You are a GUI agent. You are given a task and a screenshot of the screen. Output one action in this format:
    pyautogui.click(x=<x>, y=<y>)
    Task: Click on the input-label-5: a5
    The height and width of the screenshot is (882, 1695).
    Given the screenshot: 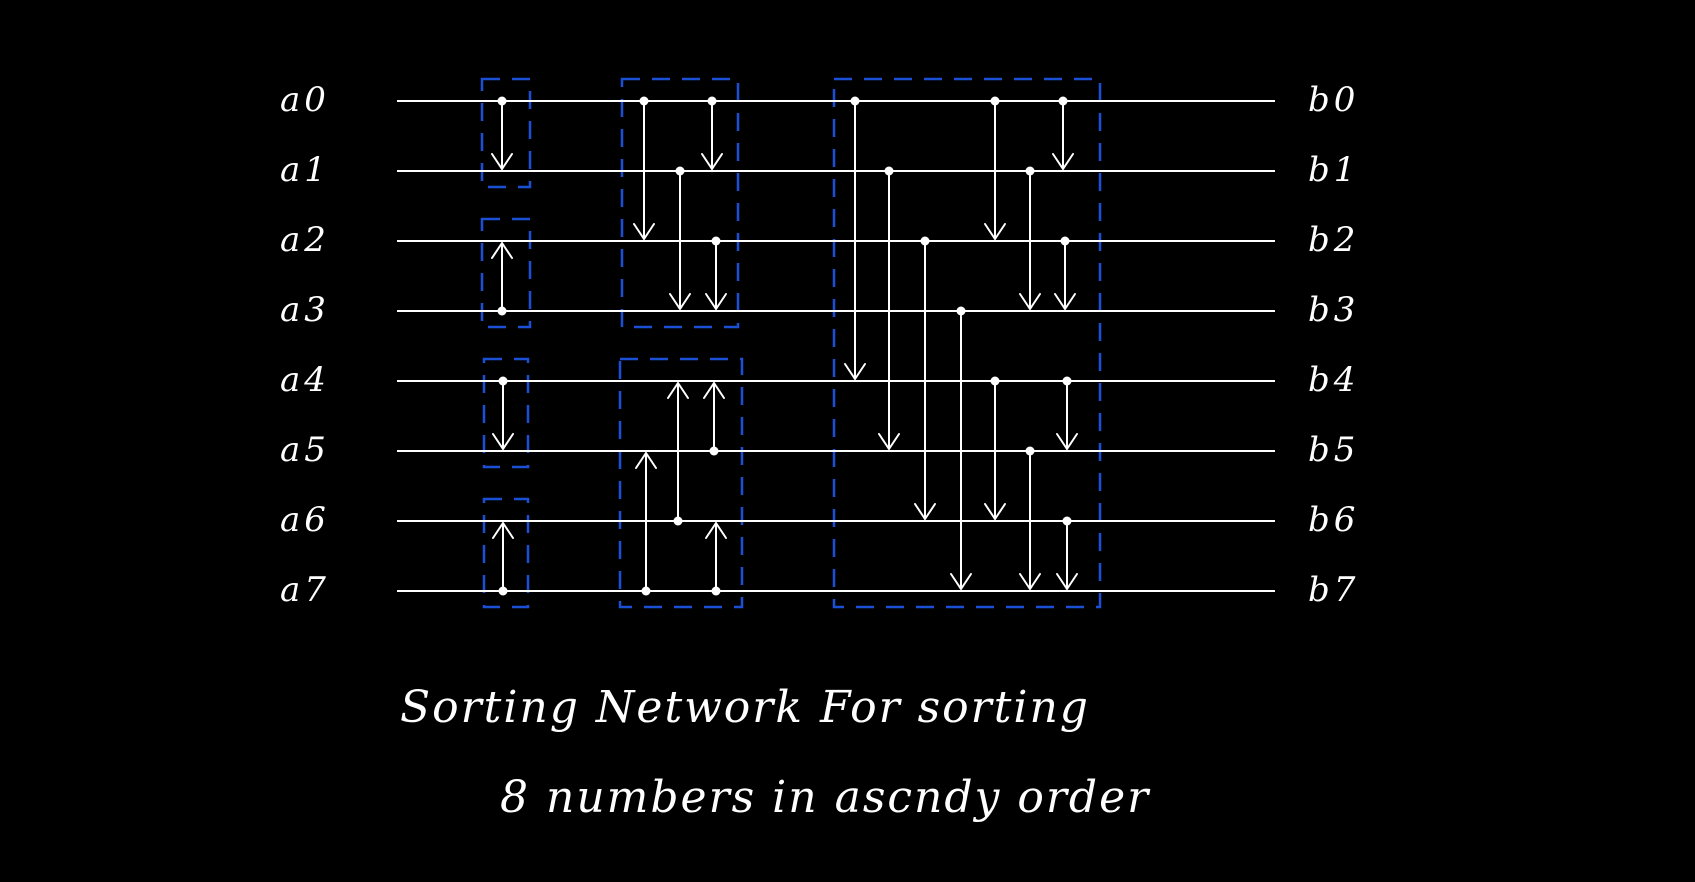 What is the action you would take?
    pyautogui.click(x=305, y=450)
    